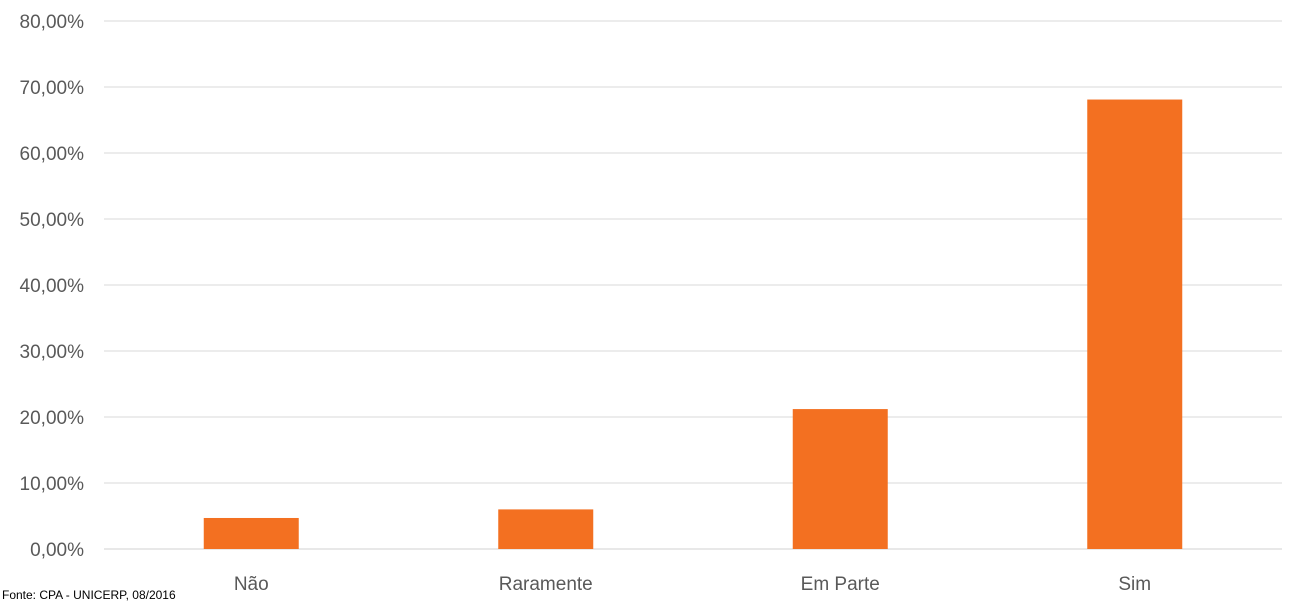  I want to click on y-tick-label: 50,00%, so click(52, 220).